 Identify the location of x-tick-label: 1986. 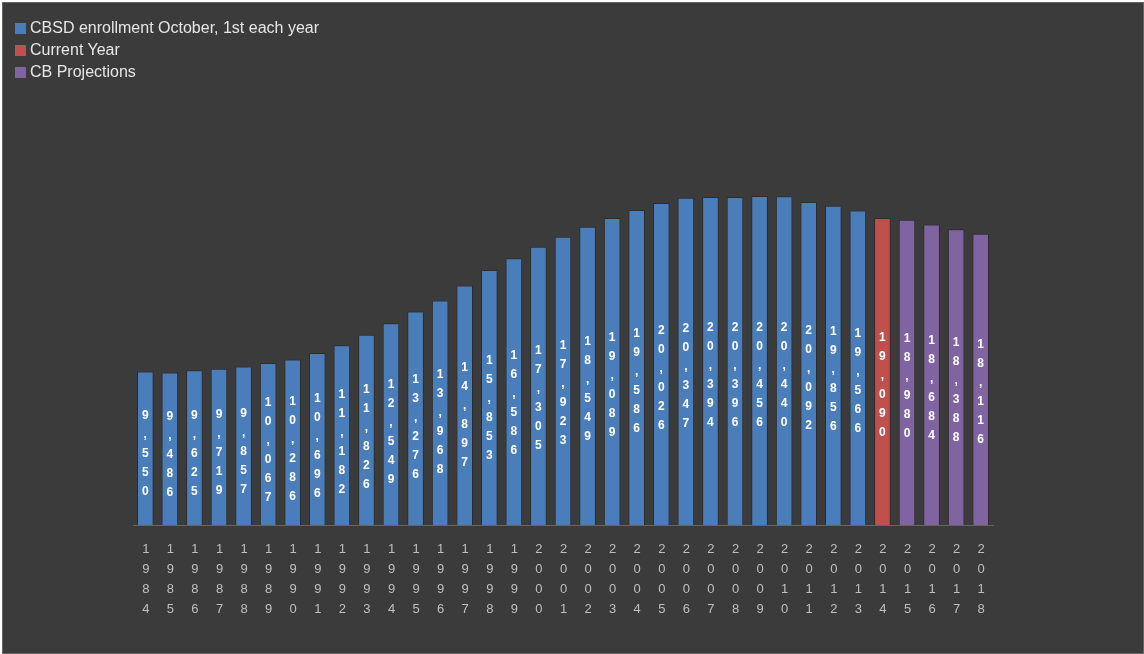
(195, 581).